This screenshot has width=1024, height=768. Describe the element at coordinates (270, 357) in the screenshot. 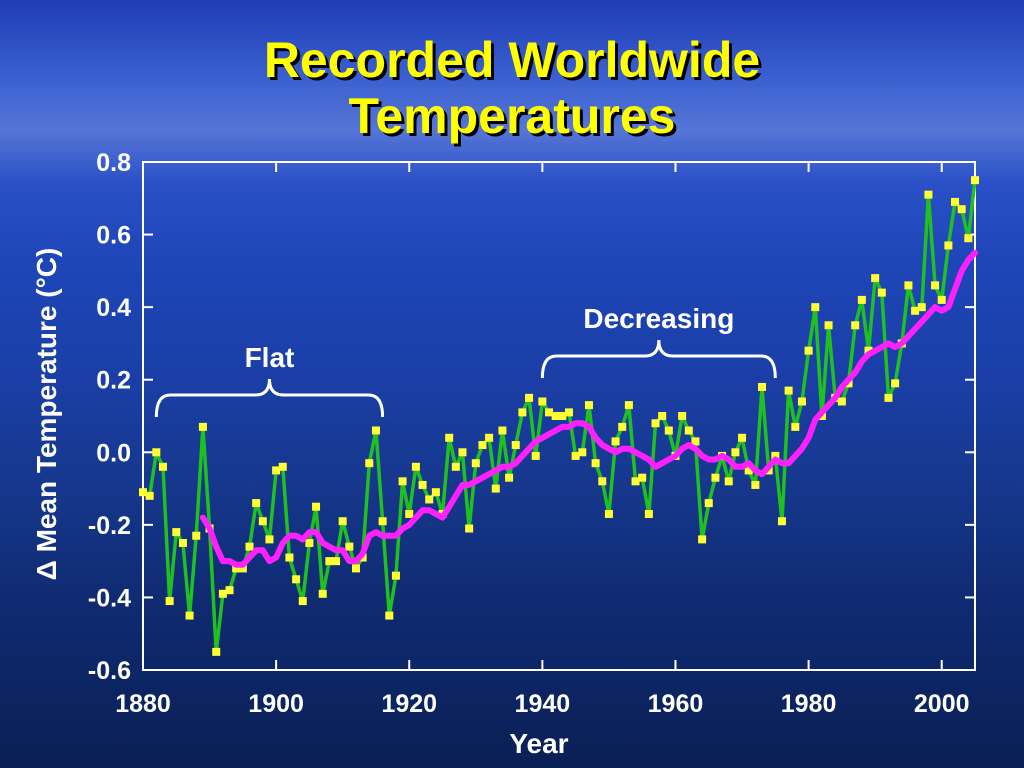

I see `flat-label: Flat` at that location.